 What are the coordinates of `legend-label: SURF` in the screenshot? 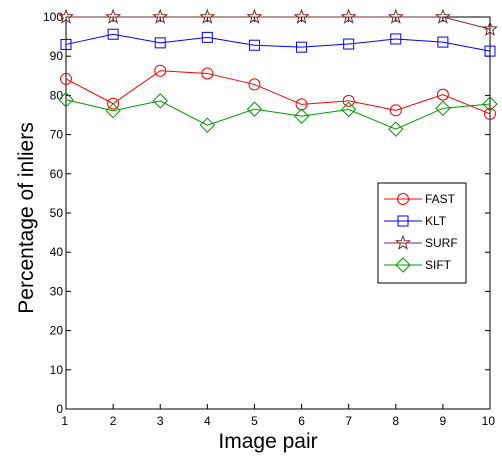 It's located at (441, 243).